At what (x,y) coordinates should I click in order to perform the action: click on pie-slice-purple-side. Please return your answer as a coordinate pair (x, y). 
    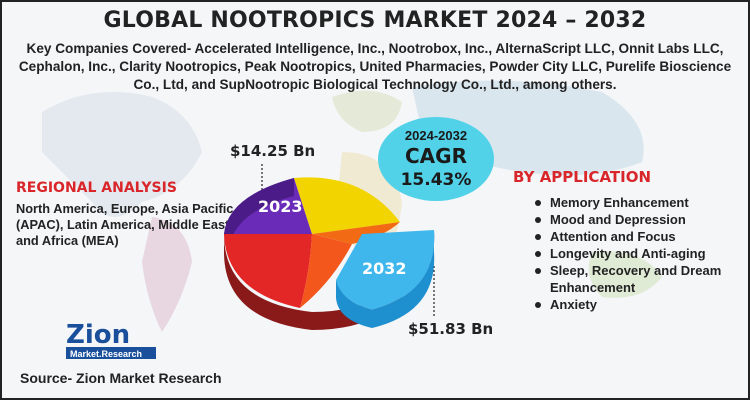
    Looking at the image, I should click on (259, 215).